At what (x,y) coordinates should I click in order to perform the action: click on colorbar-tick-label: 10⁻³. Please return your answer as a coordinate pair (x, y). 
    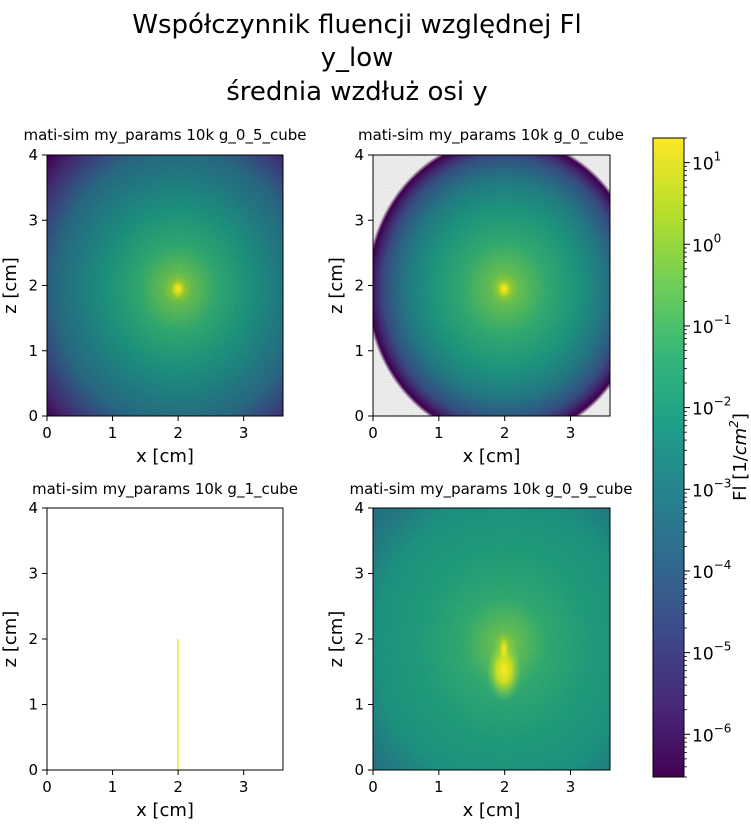
    Looking at the image, I should click on (711, 488).